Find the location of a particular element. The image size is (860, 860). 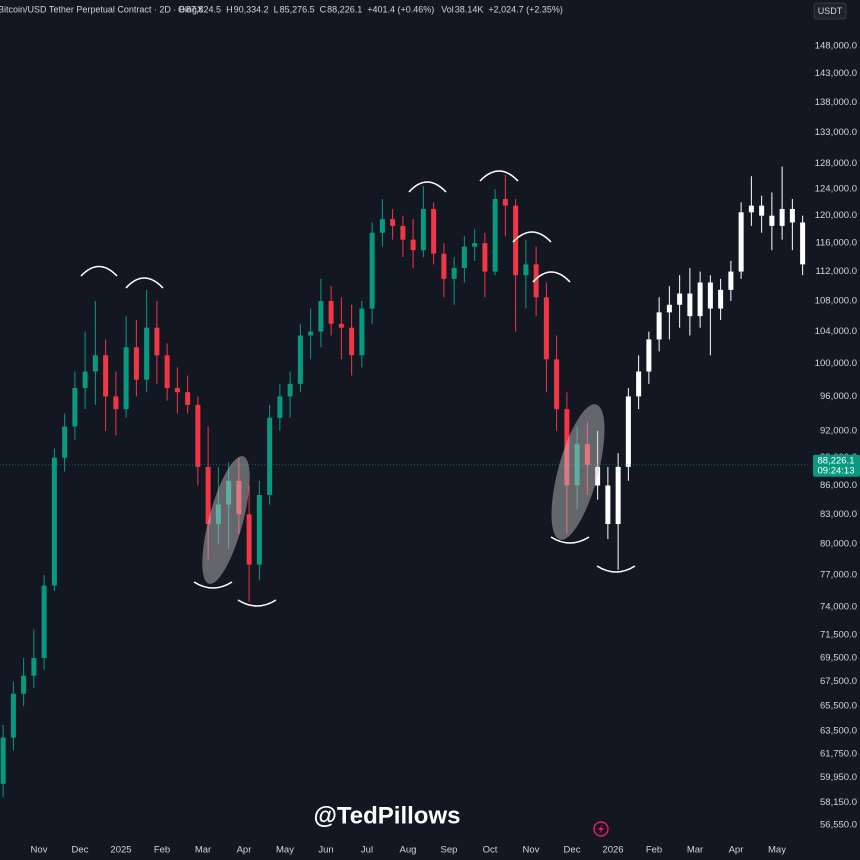

y-tick-label: 71,500.0 is located at coordinates (838, 635).